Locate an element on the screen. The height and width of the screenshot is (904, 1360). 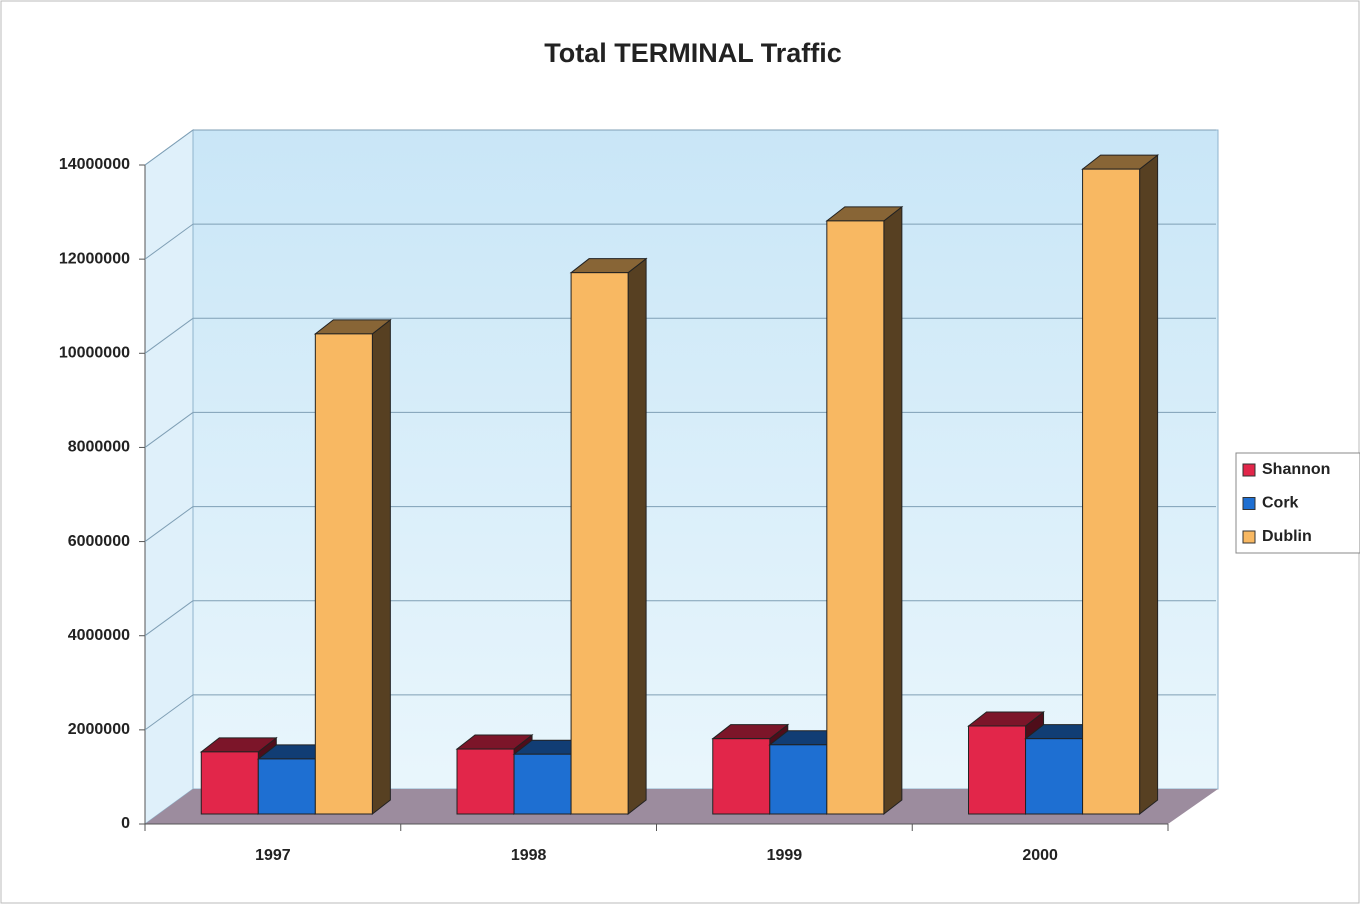
y-tick-label: 6000000 is located at coordinates (99, 541).